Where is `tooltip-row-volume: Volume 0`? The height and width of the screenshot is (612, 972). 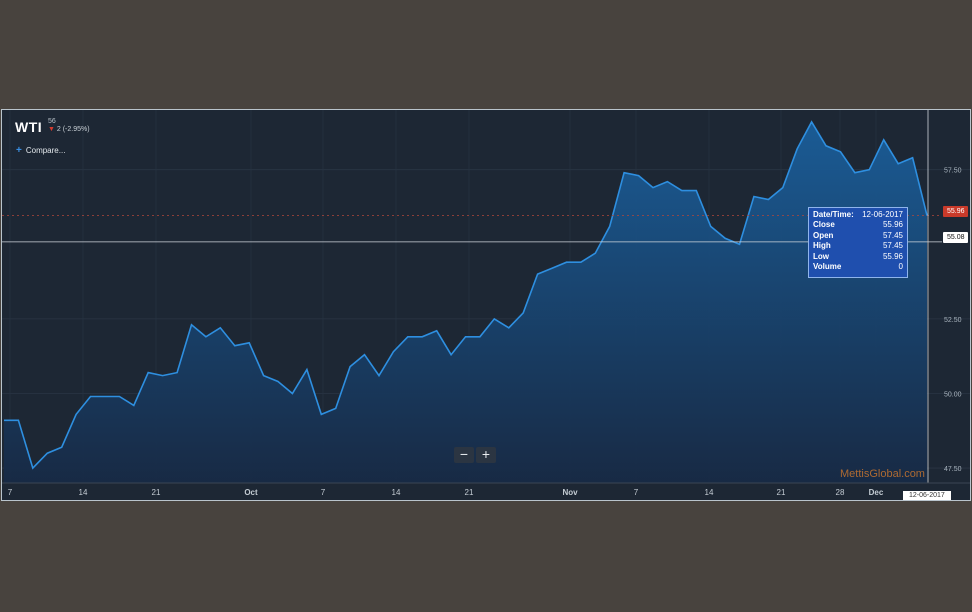
tooltip-row-volume: Volume 0 is located at coordinates (858, 267).